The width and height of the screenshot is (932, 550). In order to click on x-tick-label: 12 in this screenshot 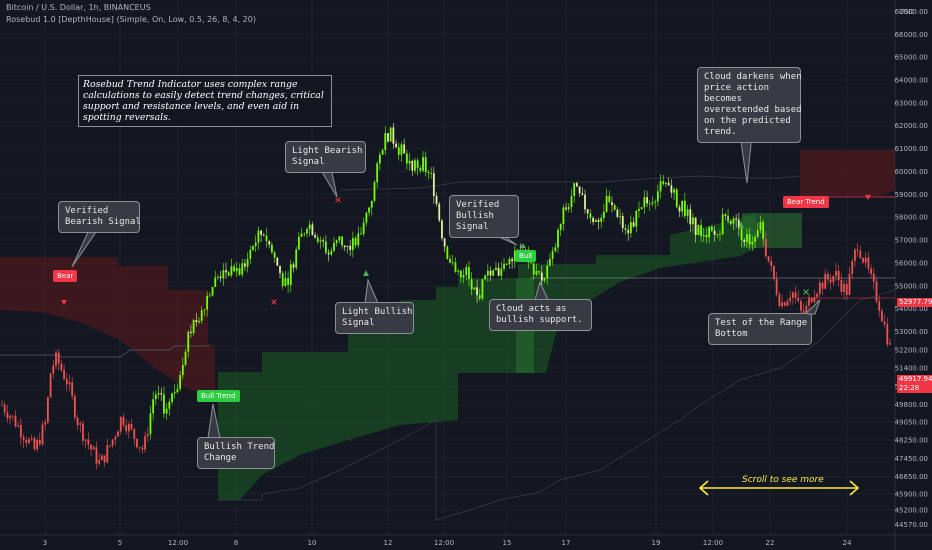, I will do `click(388, 543)`.